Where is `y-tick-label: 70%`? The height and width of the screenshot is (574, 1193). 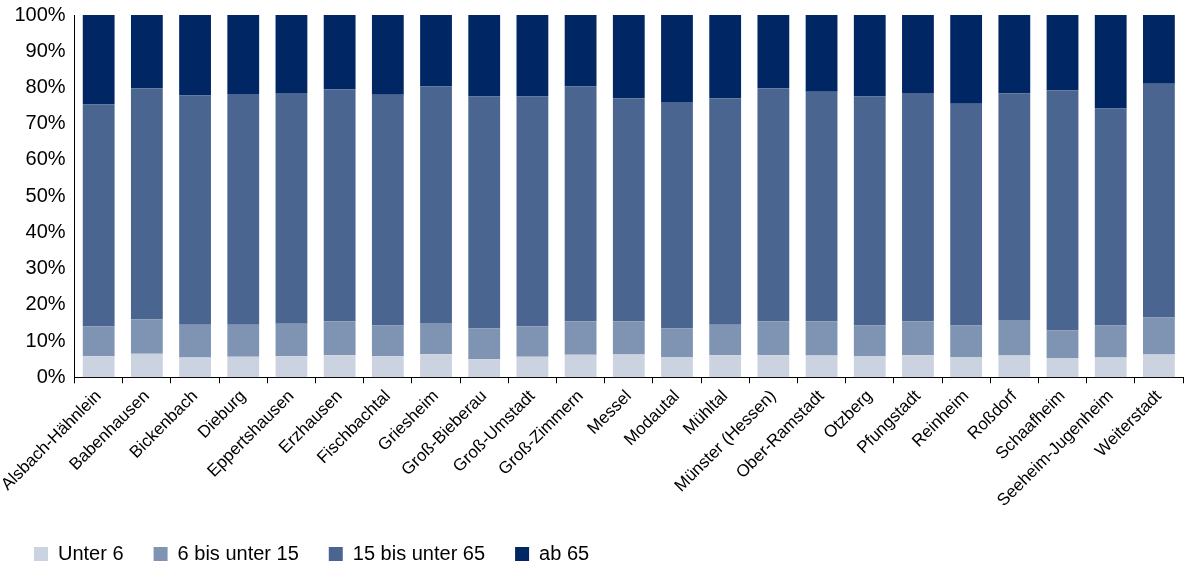 y-tick-label: 70% is located at coordinates (45, 122).